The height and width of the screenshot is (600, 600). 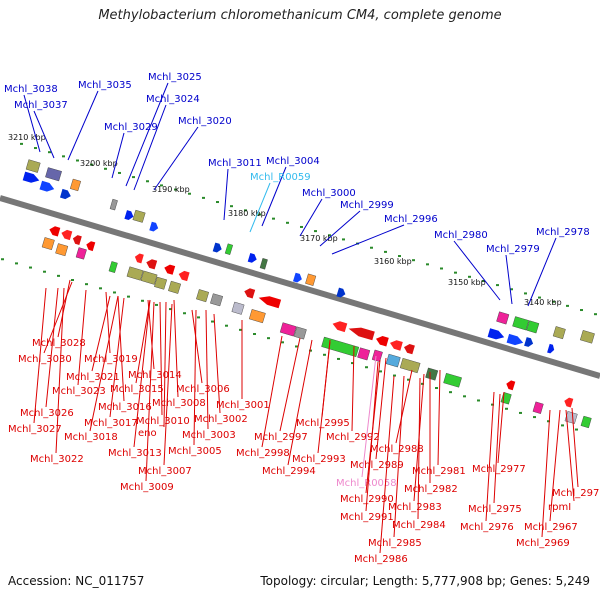 I want to click on forward-gene-label: Mchl_2978, so click(x=563, y=232).